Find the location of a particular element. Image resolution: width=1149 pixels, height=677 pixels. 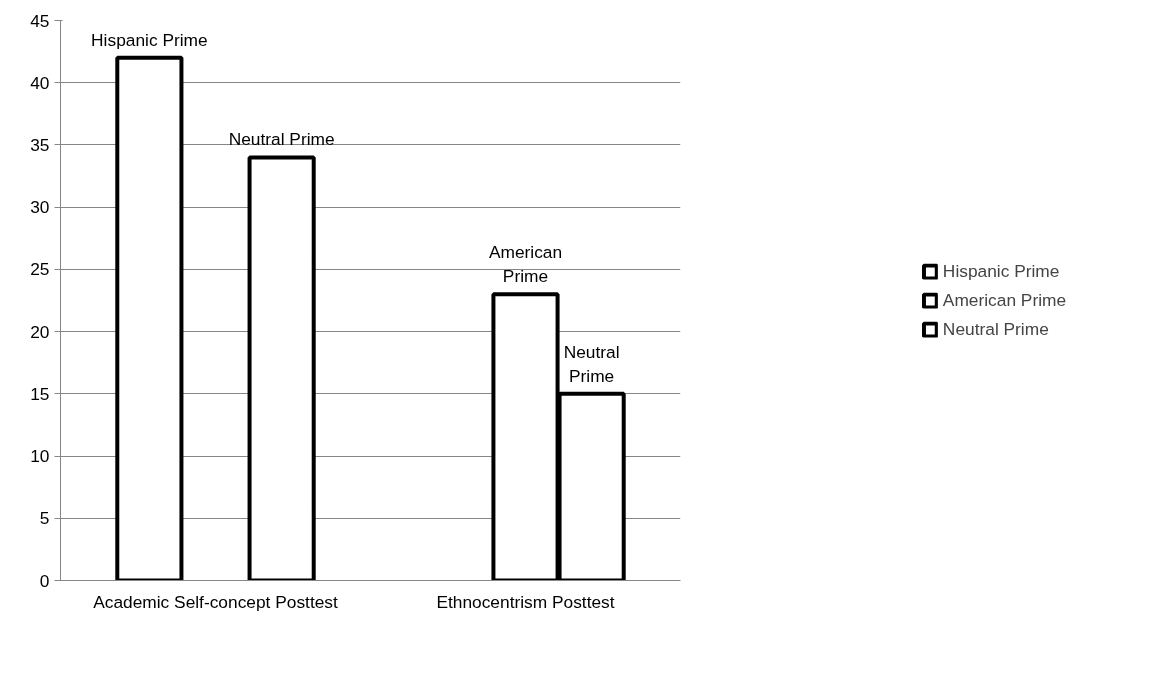

data-label: American Prime is located at coordinates (525, 264).